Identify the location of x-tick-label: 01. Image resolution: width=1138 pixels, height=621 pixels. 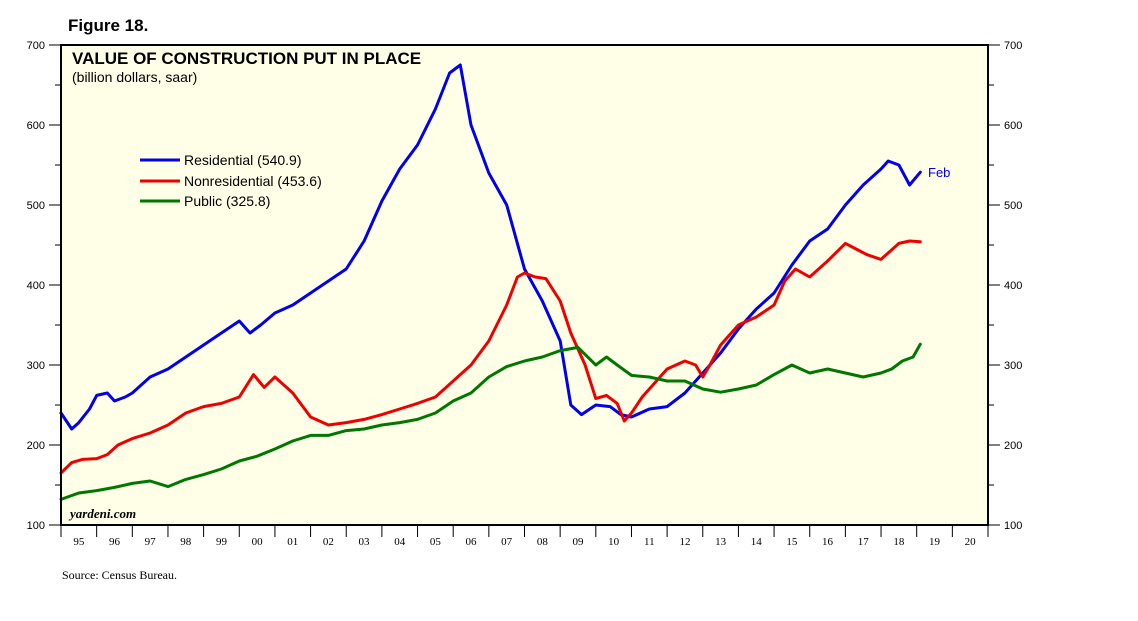
(292, 542).